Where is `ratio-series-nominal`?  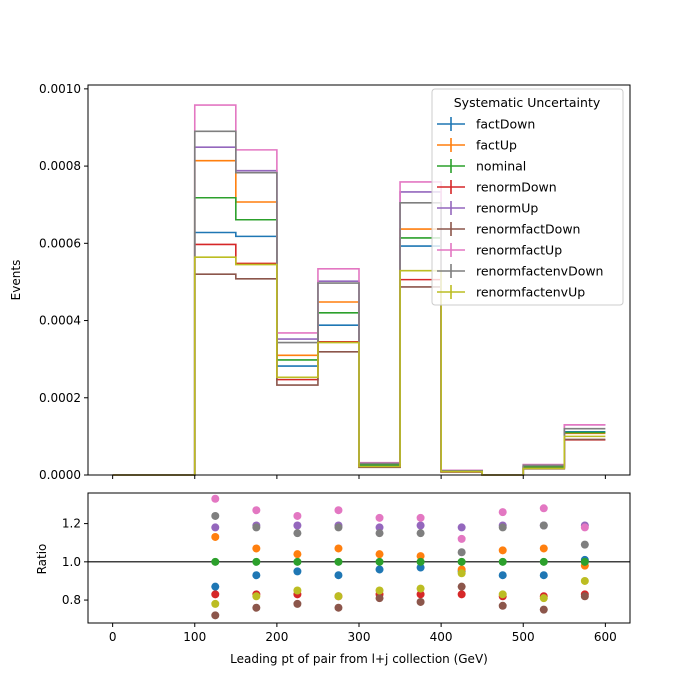
ratio-series-nominal is located at coordinates (400, 561).